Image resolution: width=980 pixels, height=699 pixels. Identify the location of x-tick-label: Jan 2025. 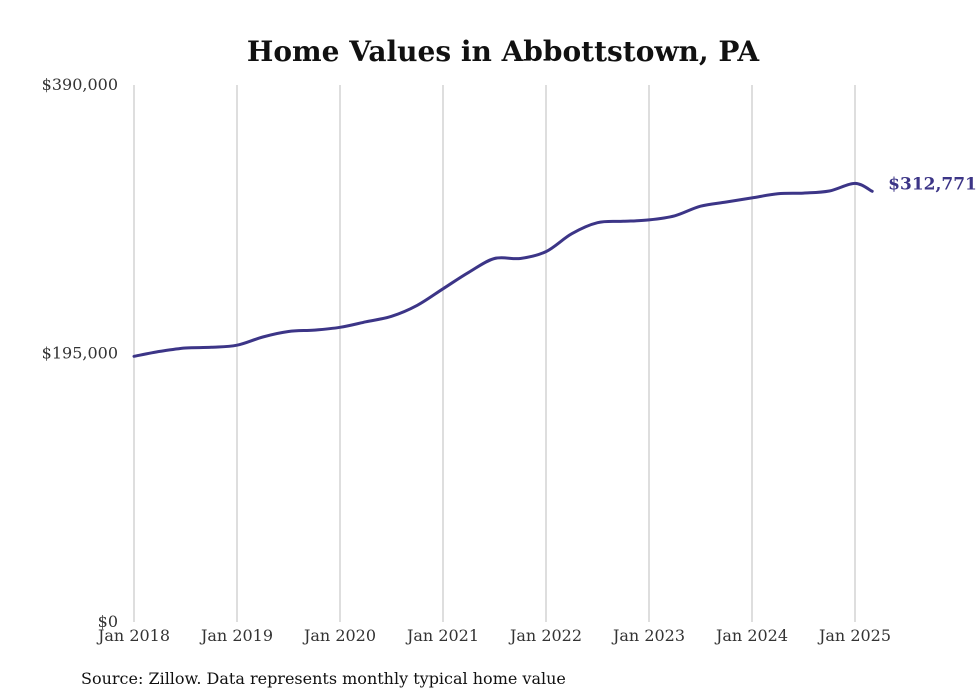
(854, 635).